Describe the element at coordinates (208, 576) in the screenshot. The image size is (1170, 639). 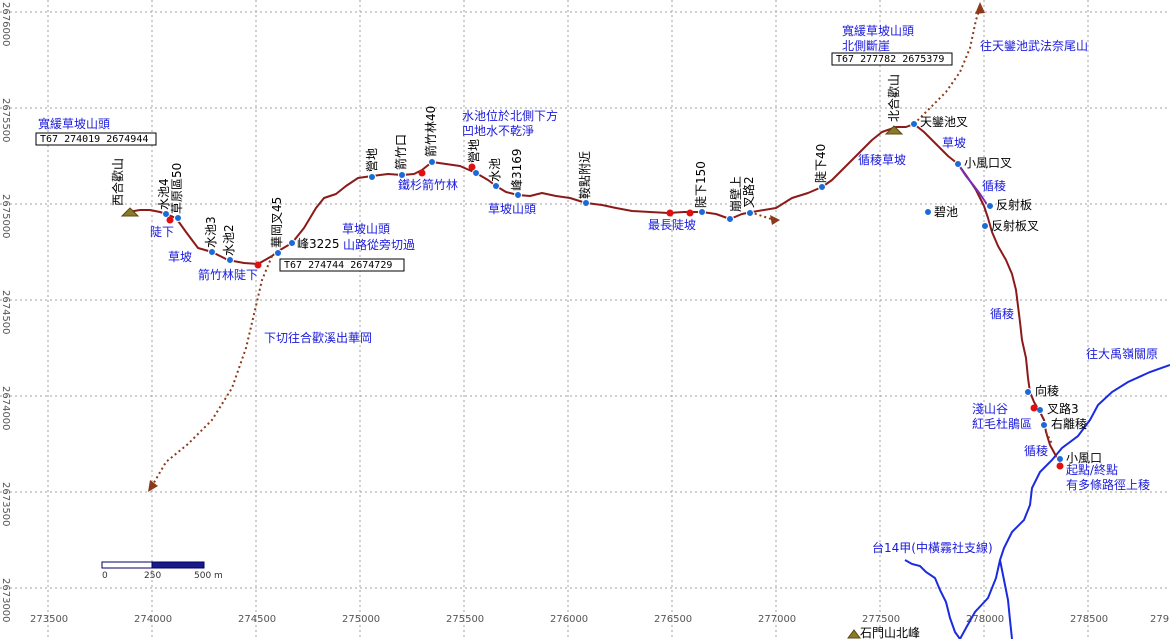
I see `scale-label: 500 m` at that location.